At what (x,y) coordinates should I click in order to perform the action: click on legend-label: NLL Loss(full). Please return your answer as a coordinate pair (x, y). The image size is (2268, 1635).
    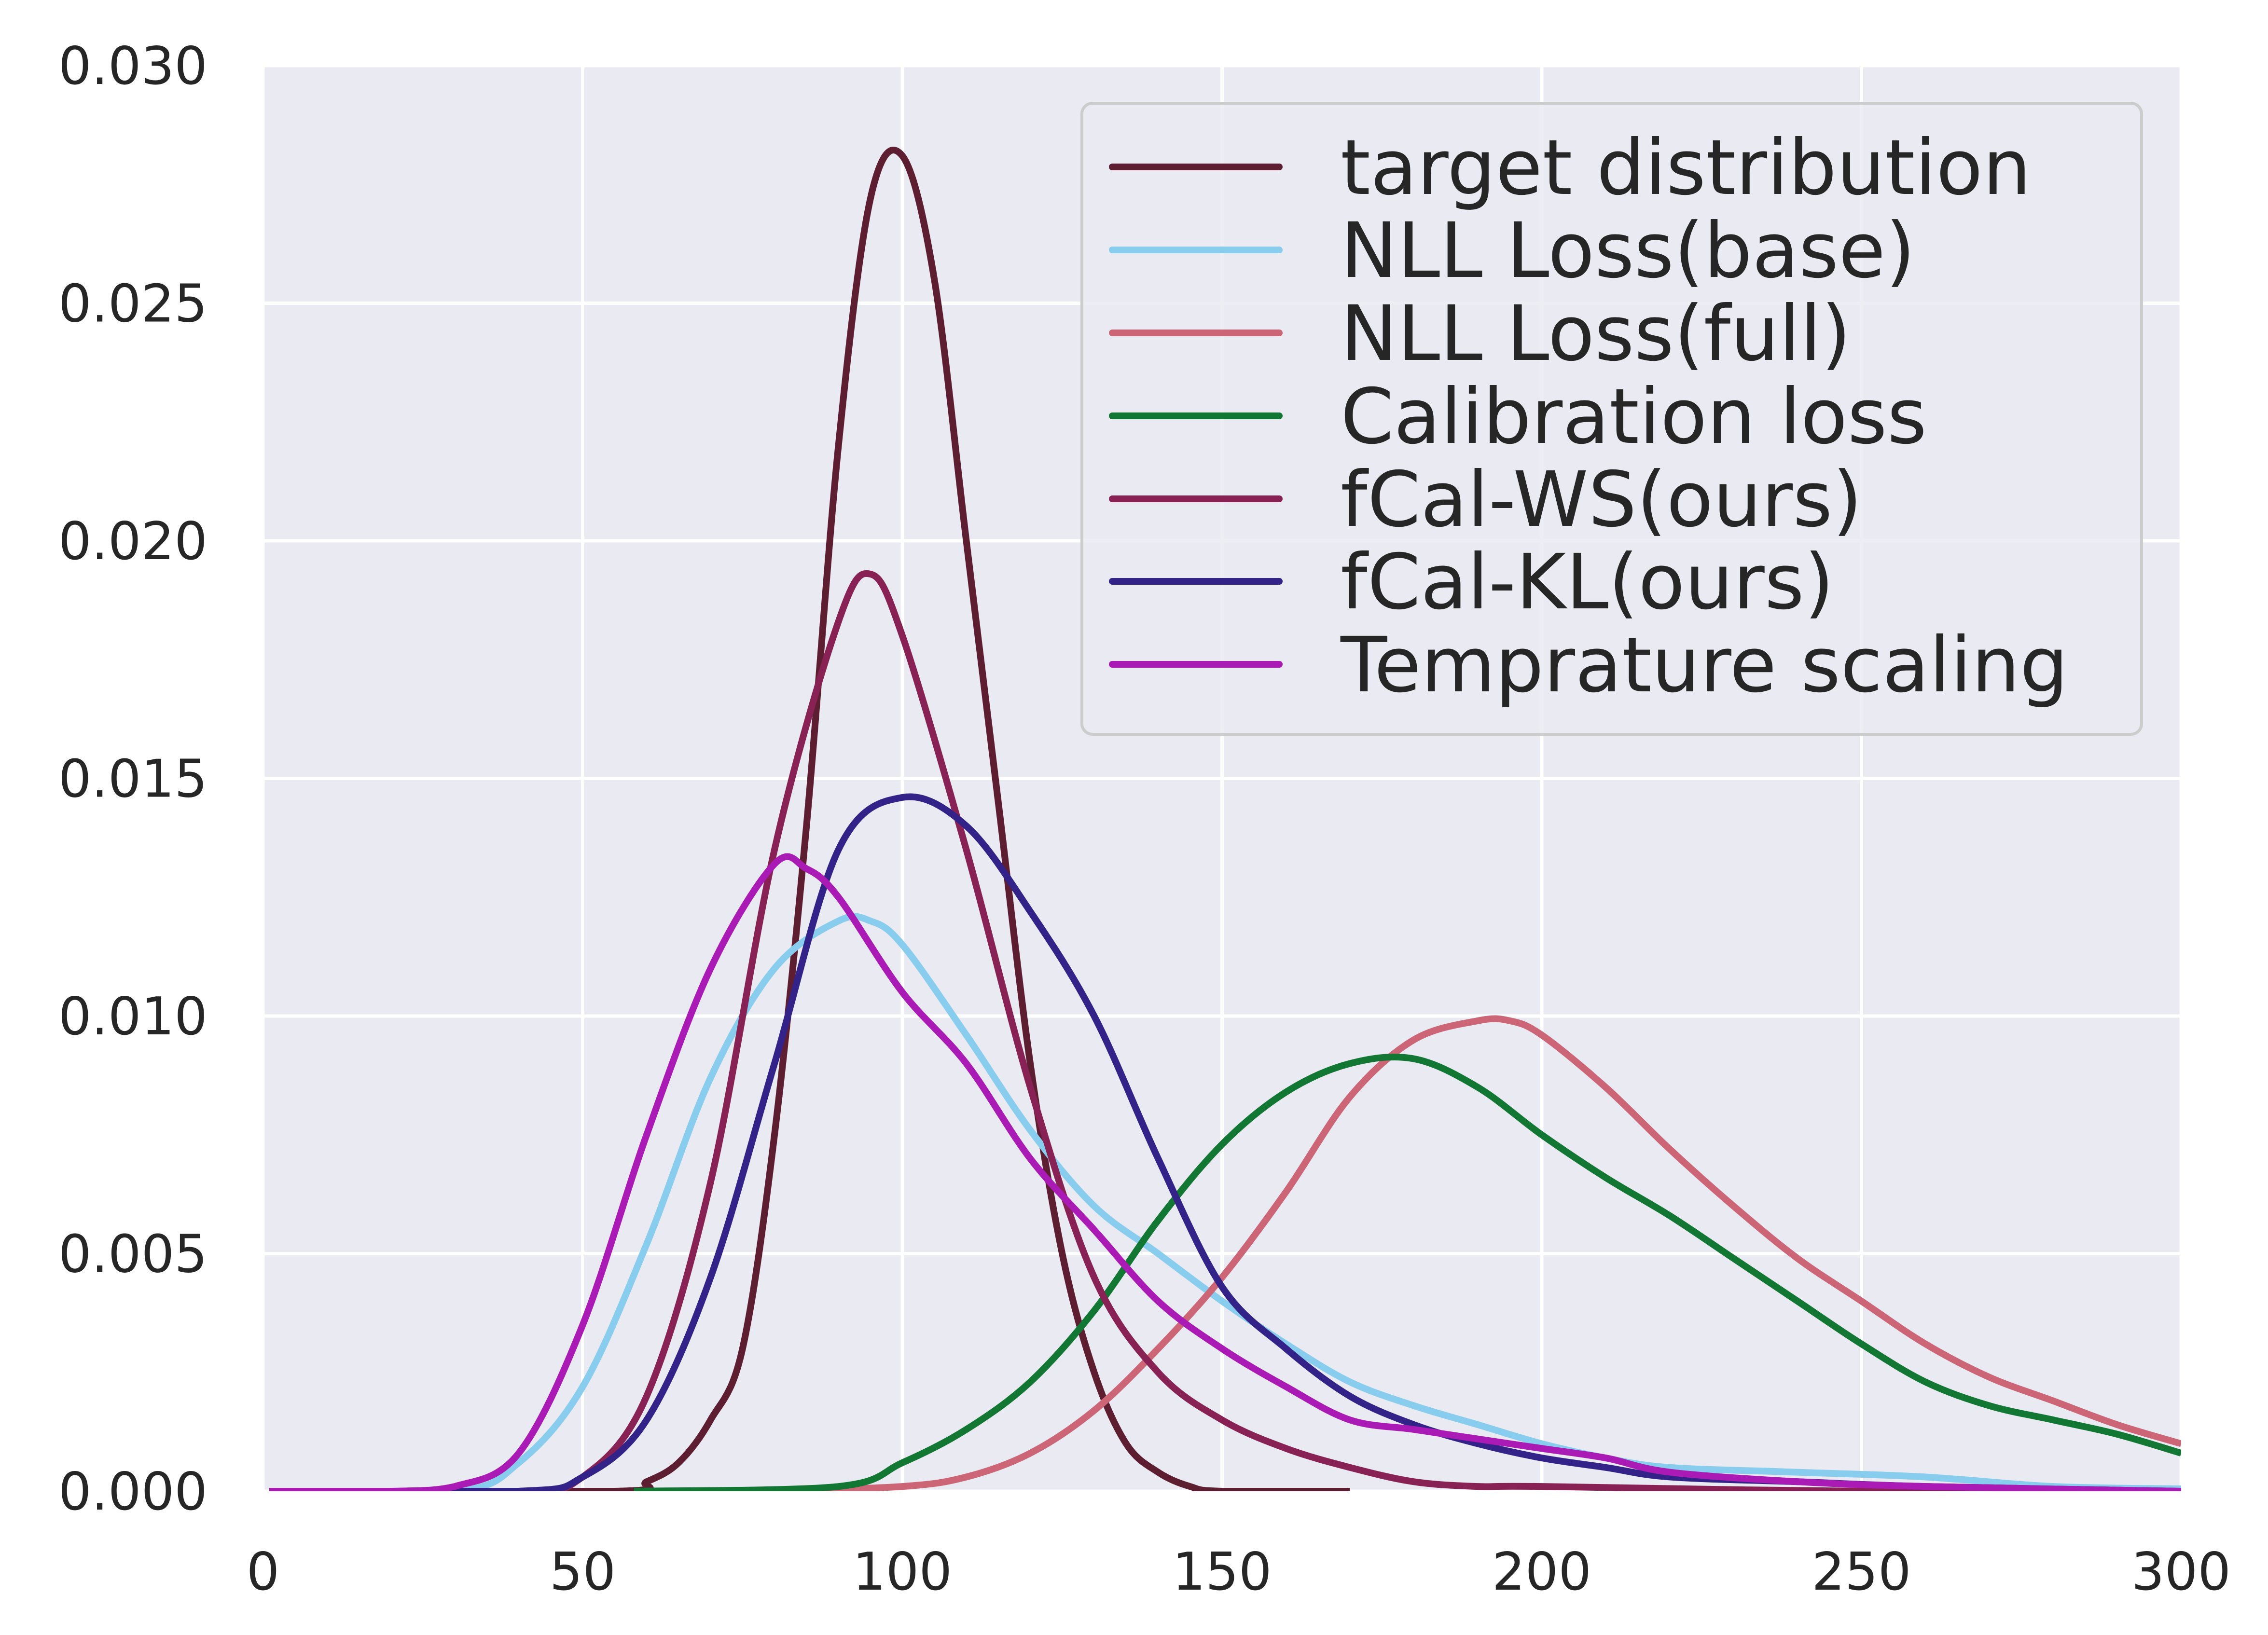
    Looking at the image, I should click on (1596, 333).